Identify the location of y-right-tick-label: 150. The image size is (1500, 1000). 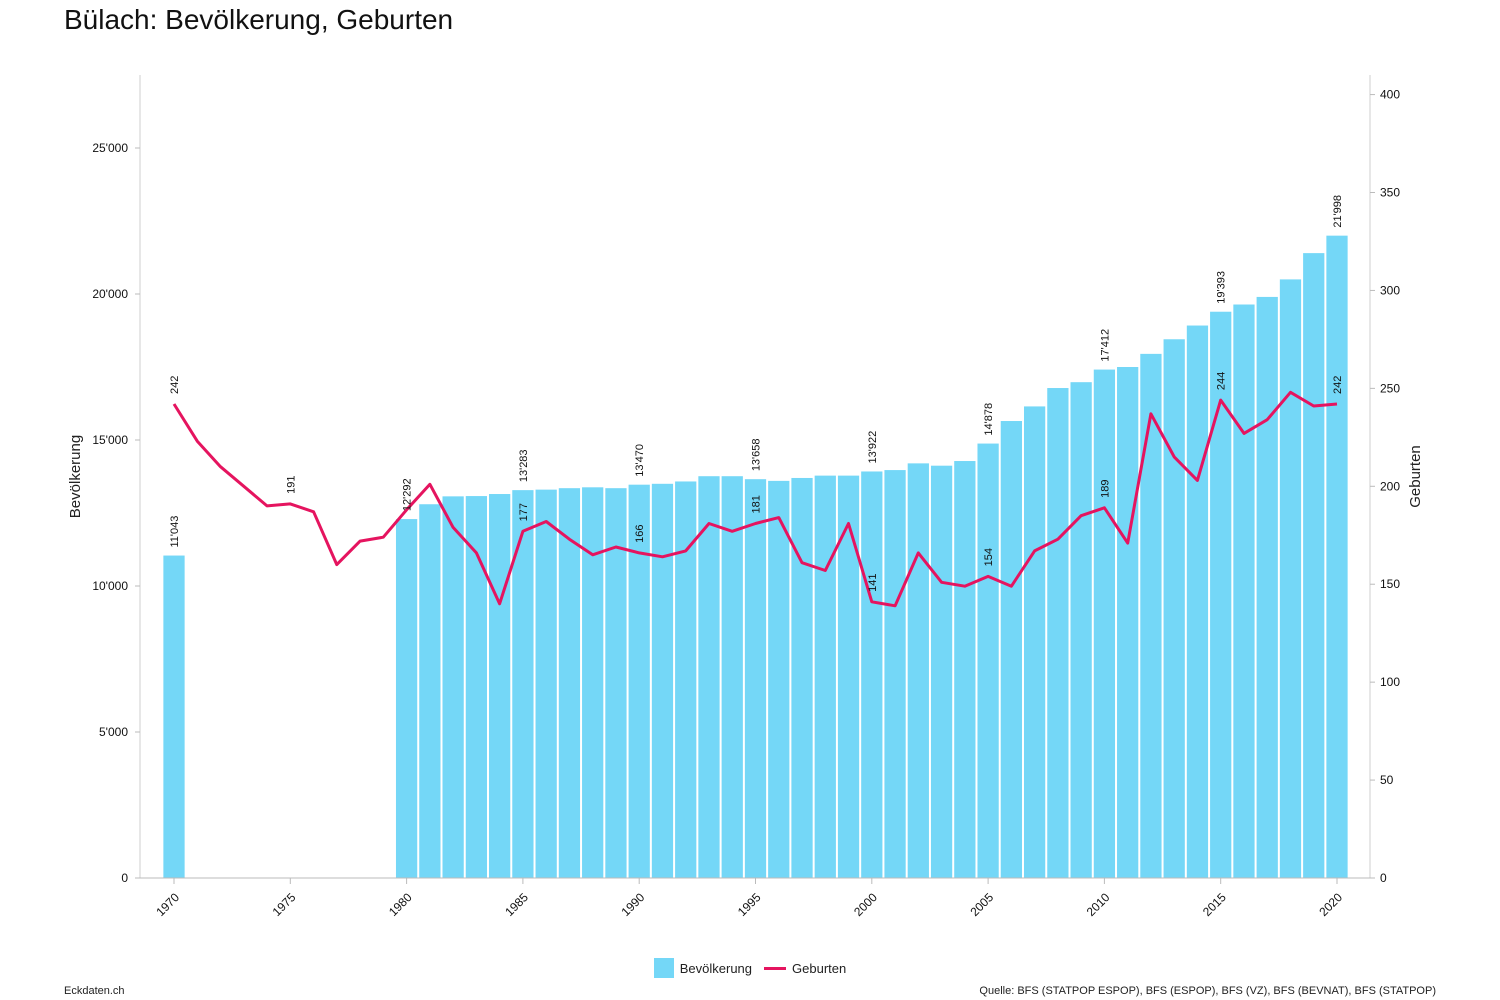
(1390, 584).